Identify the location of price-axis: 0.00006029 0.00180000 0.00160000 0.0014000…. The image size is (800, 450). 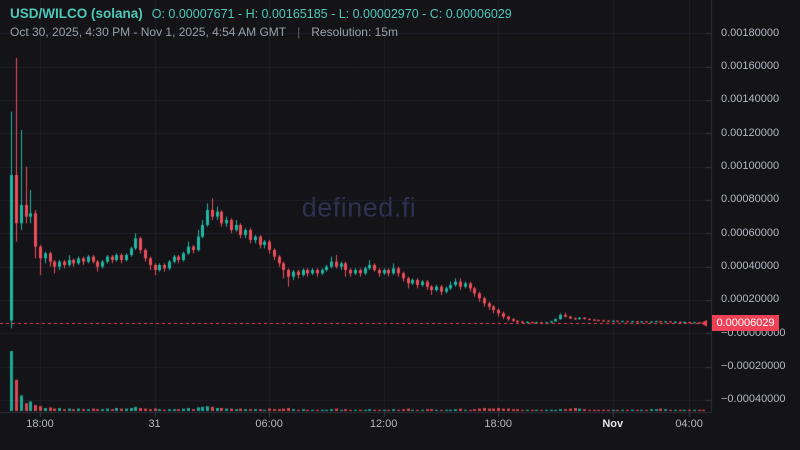
(756, 206).